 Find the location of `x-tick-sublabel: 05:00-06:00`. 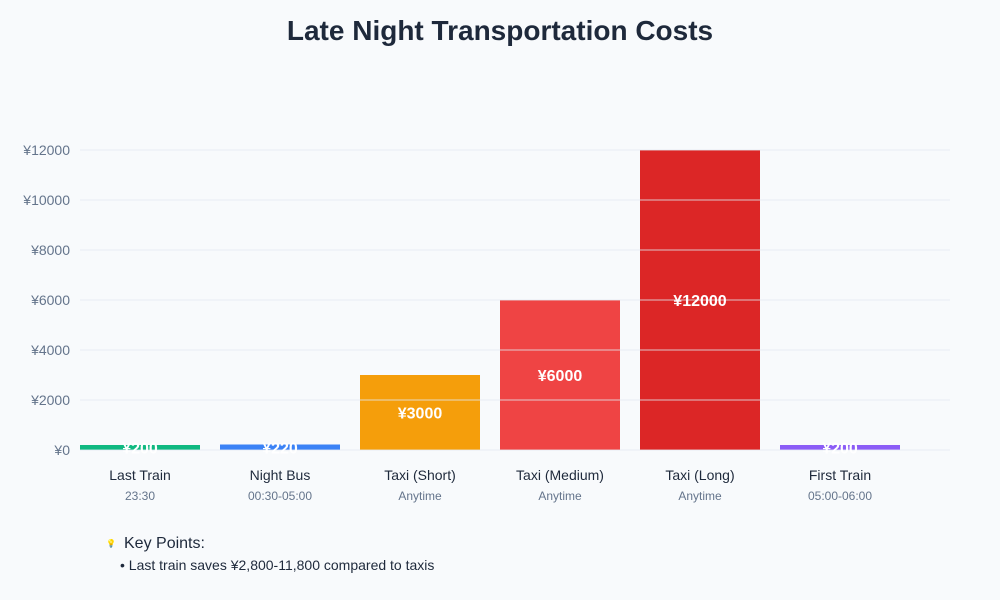

x-tick-sublabel: 05:00-06:00 is located at coordinates (840, 496).